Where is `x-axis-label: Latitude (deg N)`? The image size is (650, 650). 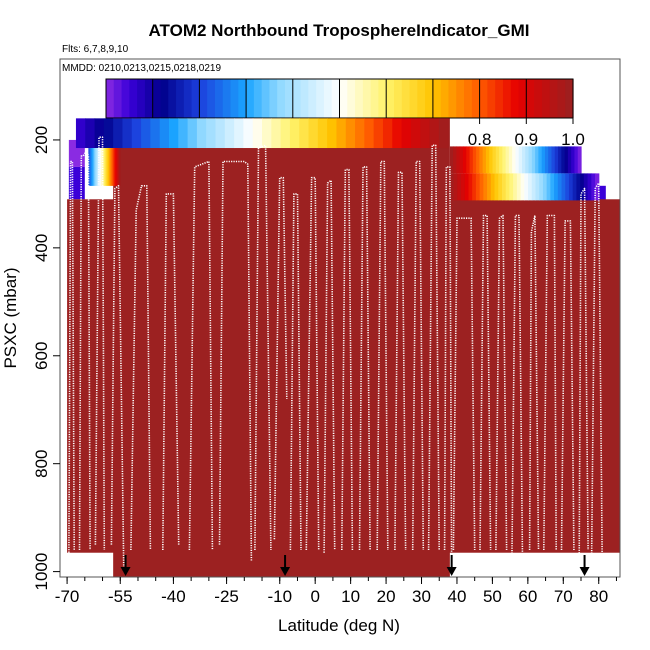 x-axis-label: Latitude (deg N) is located at coordinates (339, 625).